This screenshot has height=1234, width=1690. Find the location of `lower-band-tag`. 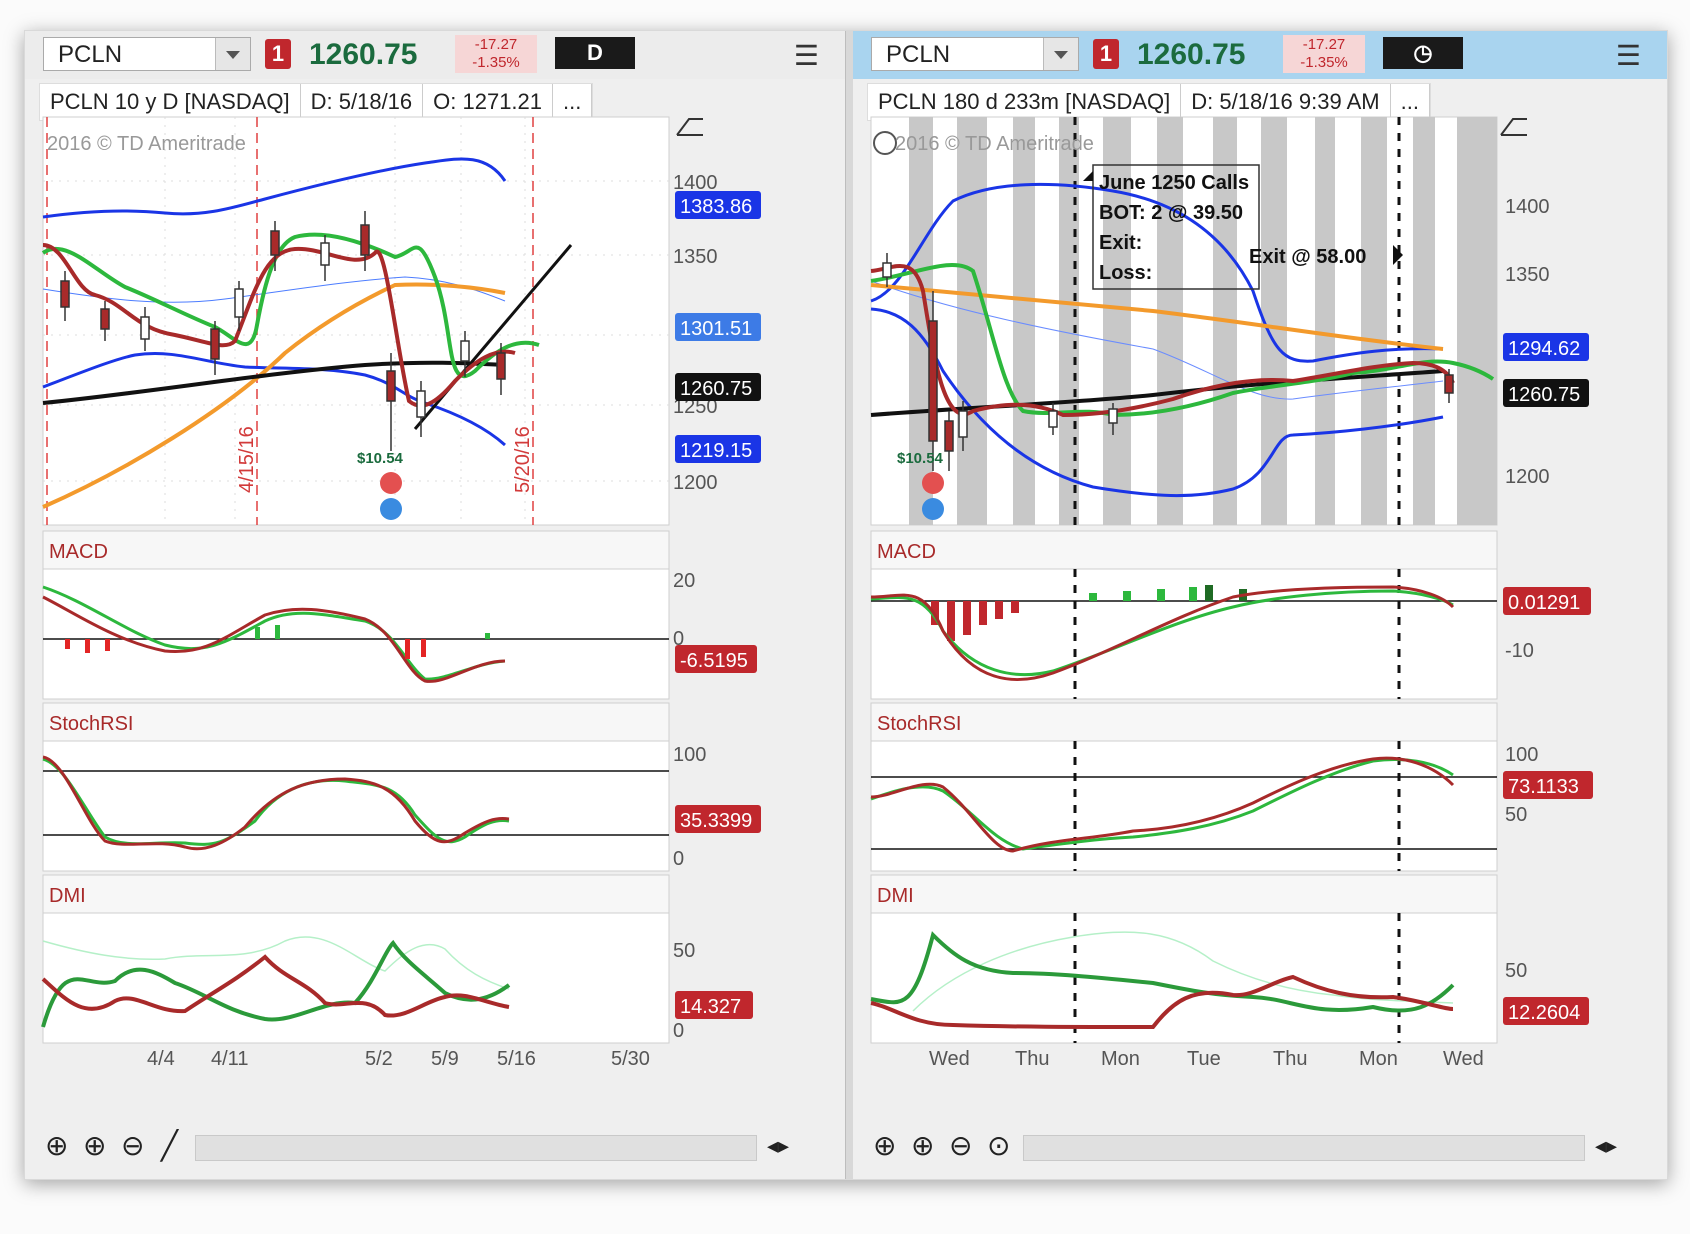

lower-band-tag is located at coordinates (718, 449).